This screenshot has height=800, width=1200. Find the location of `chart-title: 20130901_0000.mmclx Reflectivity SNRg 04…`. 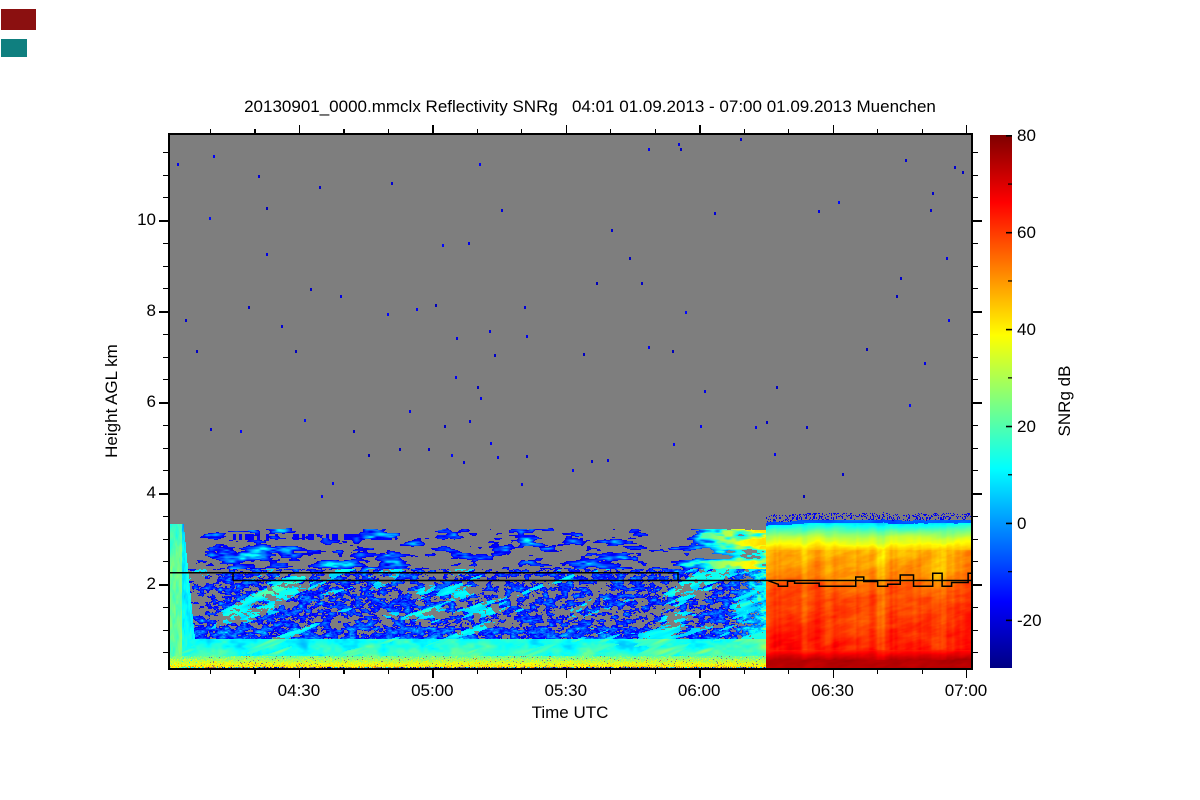

chart-title: 20130901_0000.mmclx Reflectivity SNRg 04… is located at coordinates (590, 106).